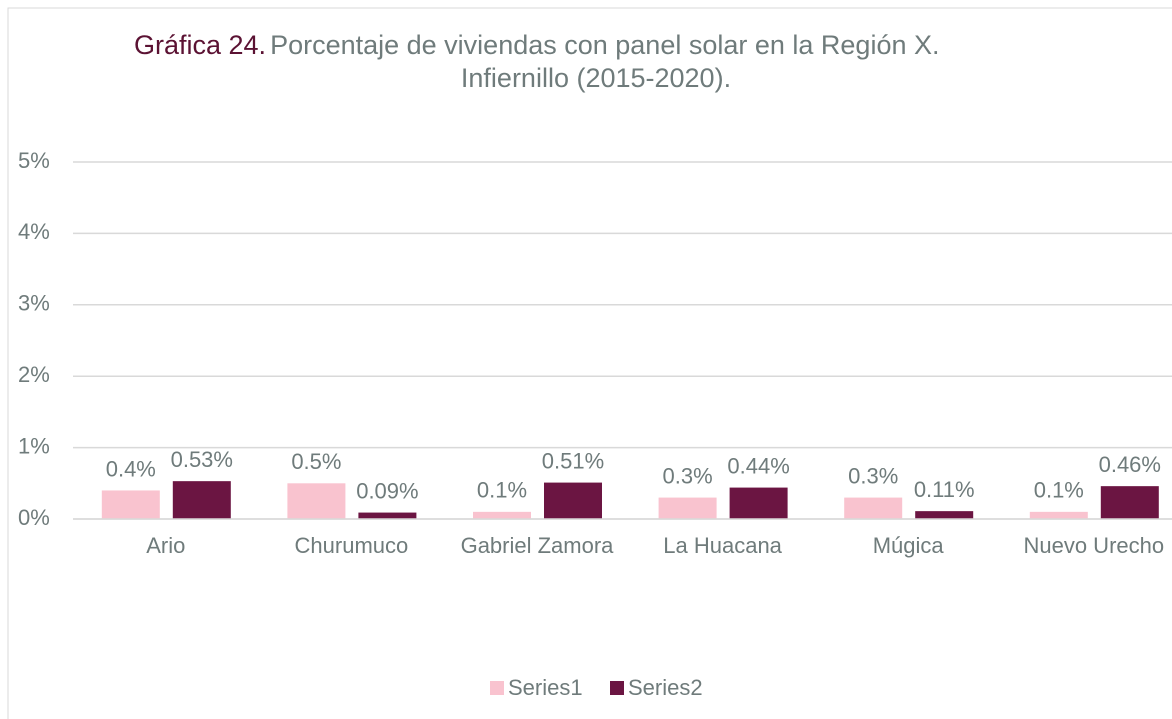 Image resolution: width=1172 pixels, height=719 pixels. What do you see at coordinates (909, 545) in the screenshot?
I see `x-tick-label: Múgica` at bounding box center [909, 545].